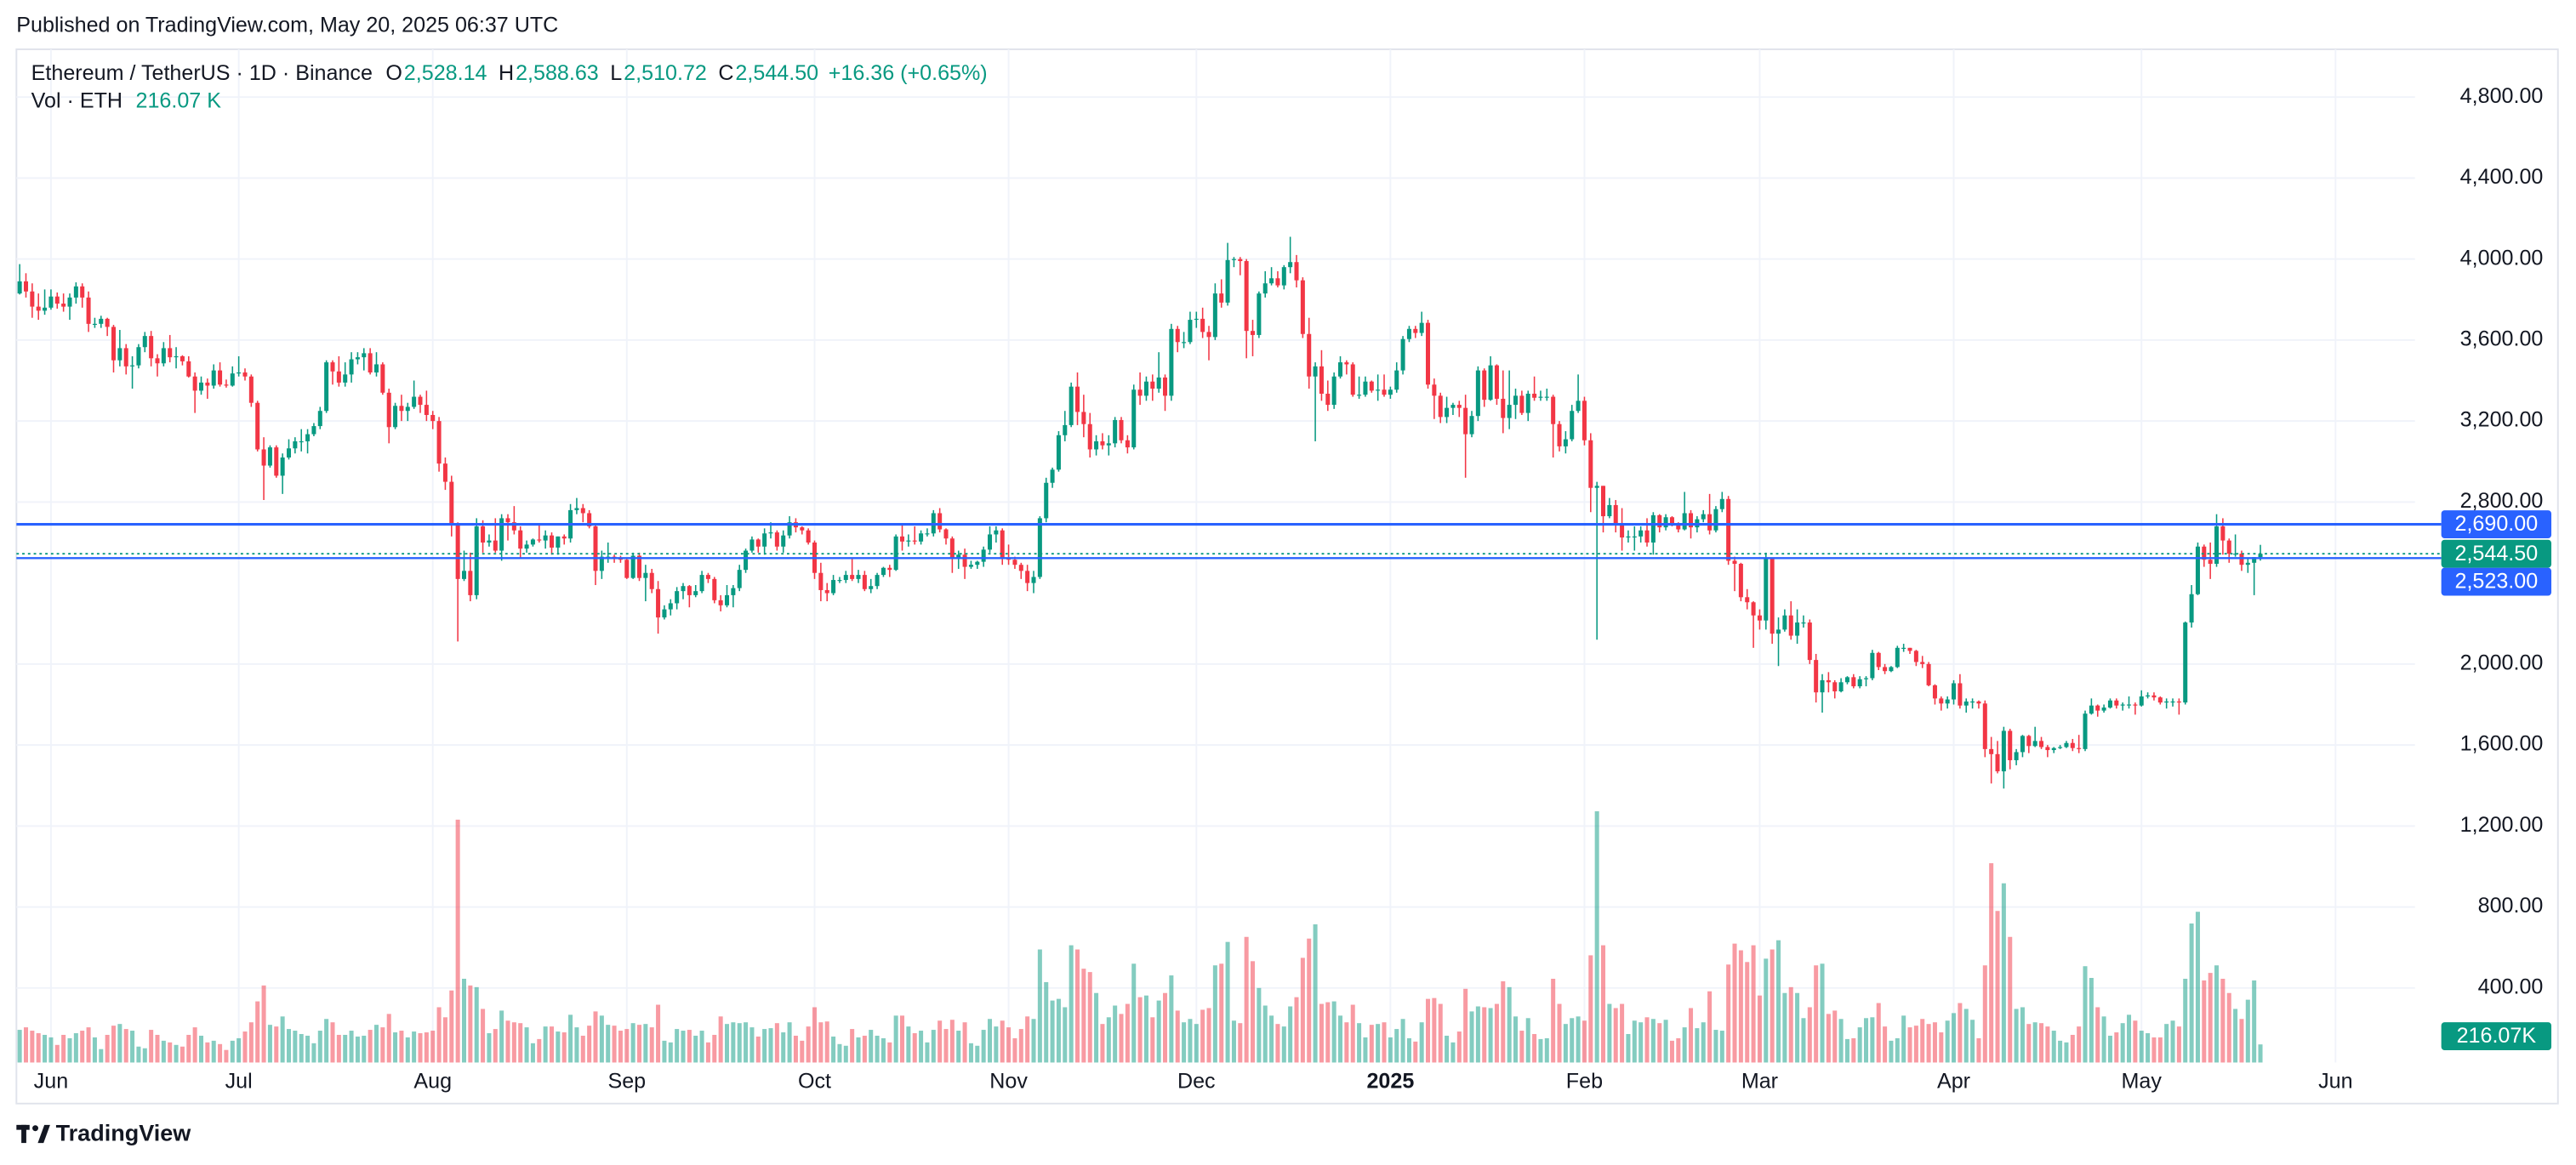  What do you see at coordinates (179, 100) in the screenshot?
I see `volume-value: 216.07 K` at bounding box center [179, 100].